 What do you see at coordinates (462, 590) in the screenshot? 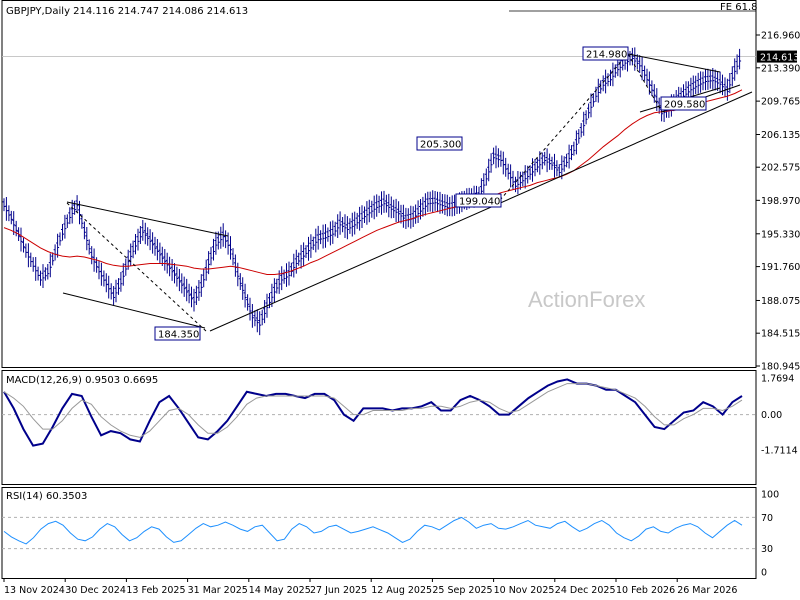
I see `x-tick-label: 25 Sep 2025` at bounding box center [462, 590].